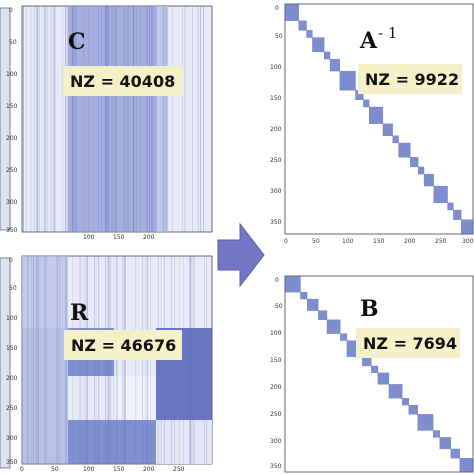 Image resolution: width=474 pixels, height=474 pixels. I want to click on nz-b-label: NZ = 7694, so click(410, 343).